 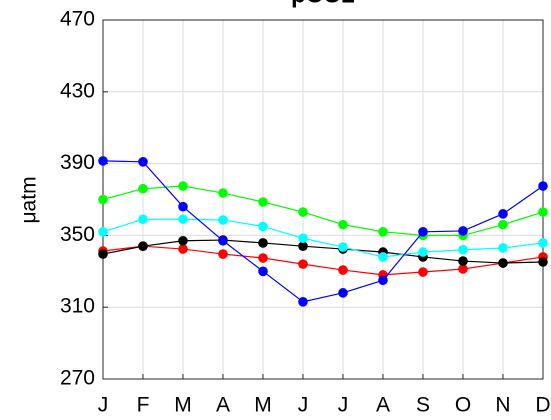 I want to click on x-tick-label: S, so click(x=423, y=405).